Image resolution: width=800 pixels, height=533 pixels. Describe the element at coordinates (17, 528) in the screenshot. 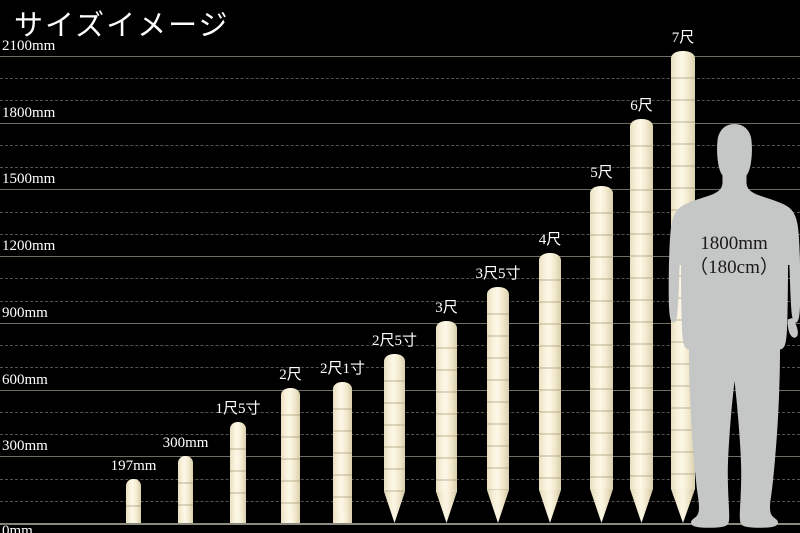

I see `y-tick-label-0: 0mm` at that location.